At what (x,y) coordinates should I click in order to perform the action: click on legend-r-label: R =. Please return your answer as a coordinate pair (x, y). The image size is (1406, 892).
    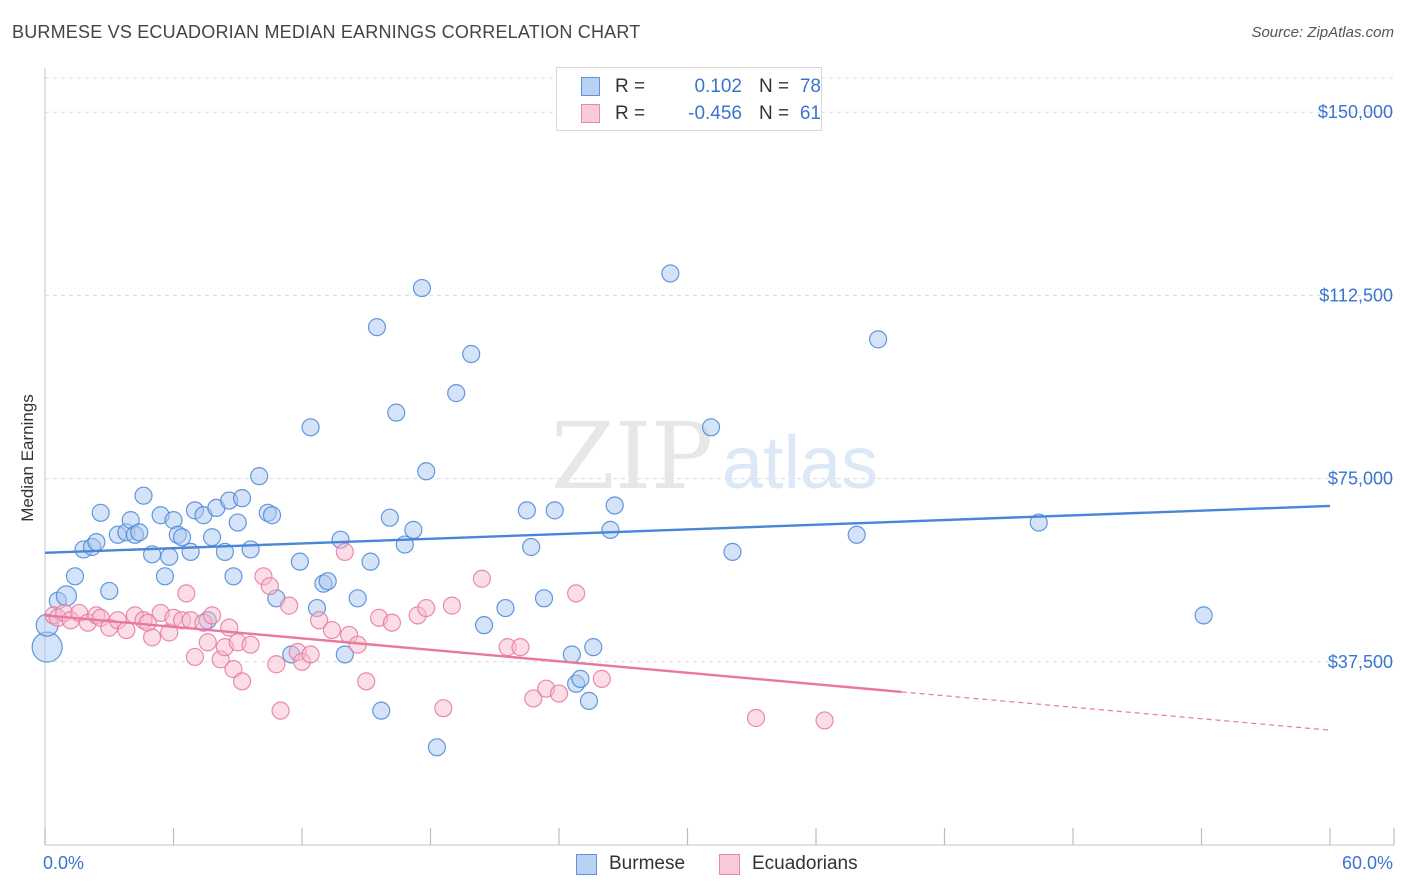
    Looking at the image, I should click on (630, 86).